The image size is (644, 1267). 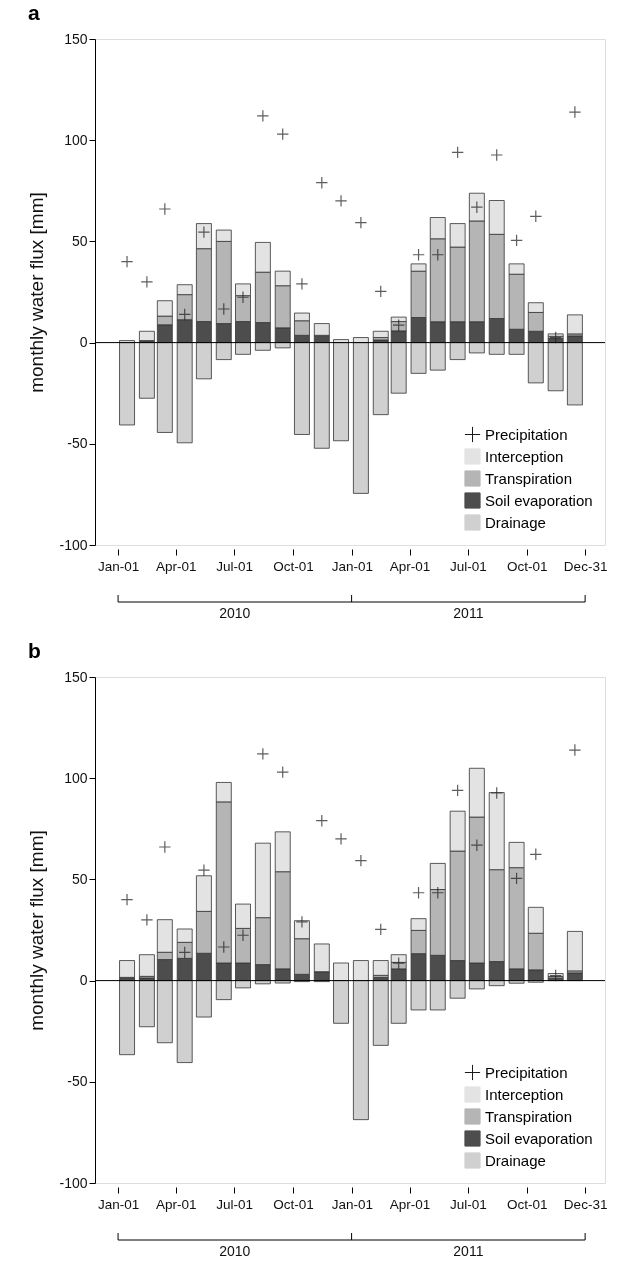 I want to click on chart-title: a, so click(x=33, y=12).